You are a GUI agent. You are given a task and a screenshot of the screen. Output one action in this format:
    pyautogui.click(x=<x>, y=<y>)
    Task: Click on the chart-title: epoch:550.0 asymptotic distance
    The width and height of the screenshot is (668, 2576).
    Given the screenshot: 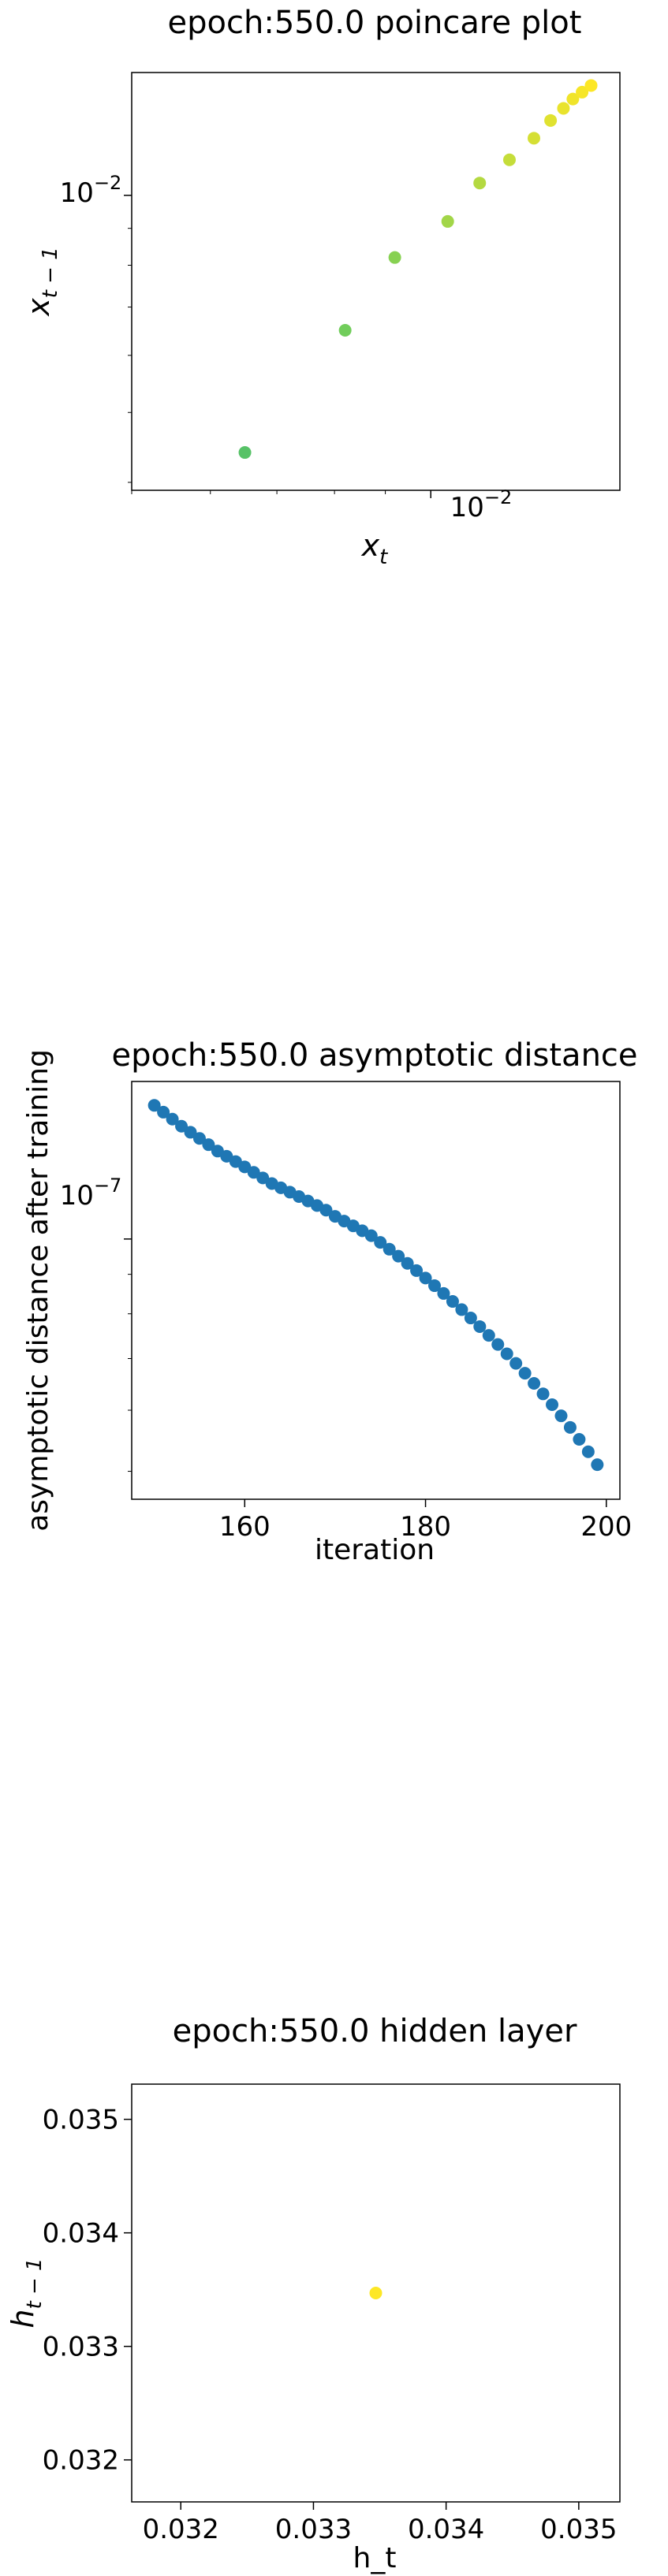 What is the action you would take?
    pyautogui.click(x=374, y=1055)
    